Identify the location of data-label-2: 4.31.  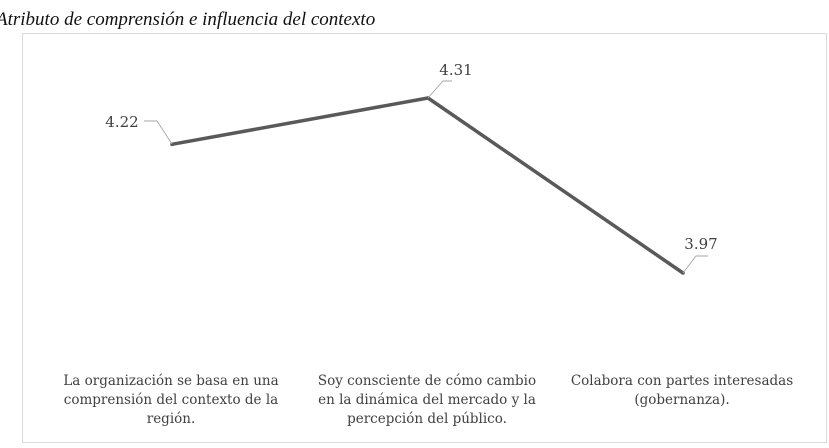
(455, 70).